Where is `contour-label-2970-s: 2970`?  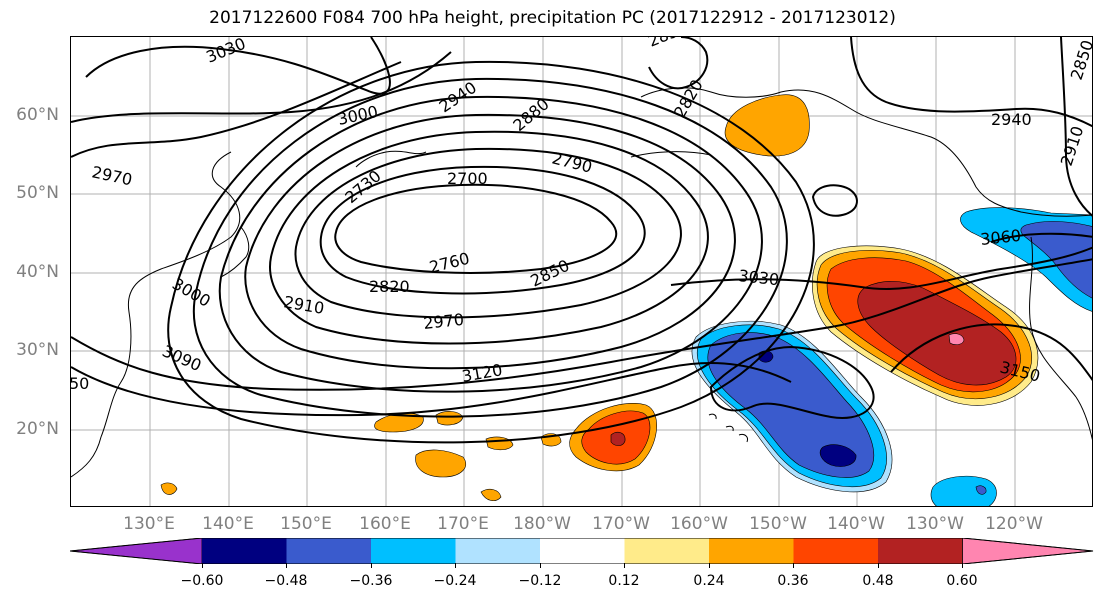
contour-label-2970-s: 2970 is located at coordinates (443, 321).